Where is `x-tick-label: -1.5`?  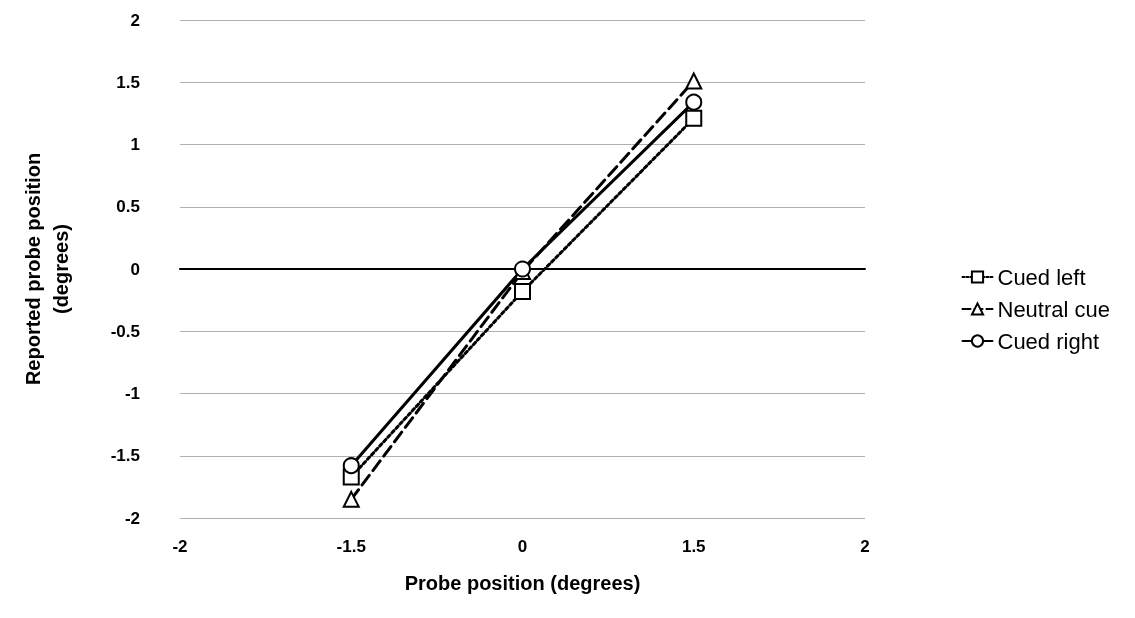
x-tick-label: -1.5 is located at coordinates (351, 546).